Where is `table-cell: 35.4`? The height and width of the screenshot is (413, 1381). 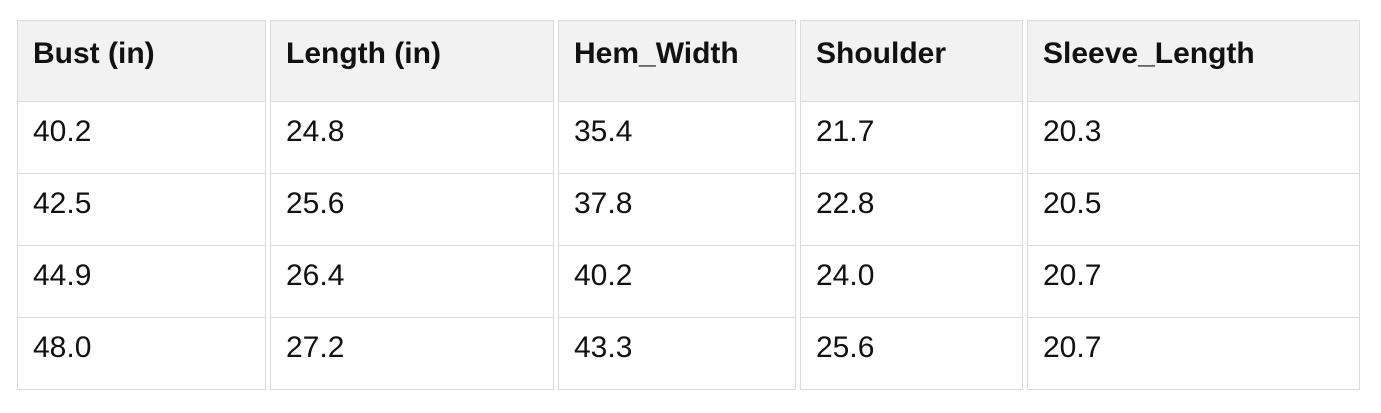 table-cell: 35.4 is located at coordinates (677, 138).